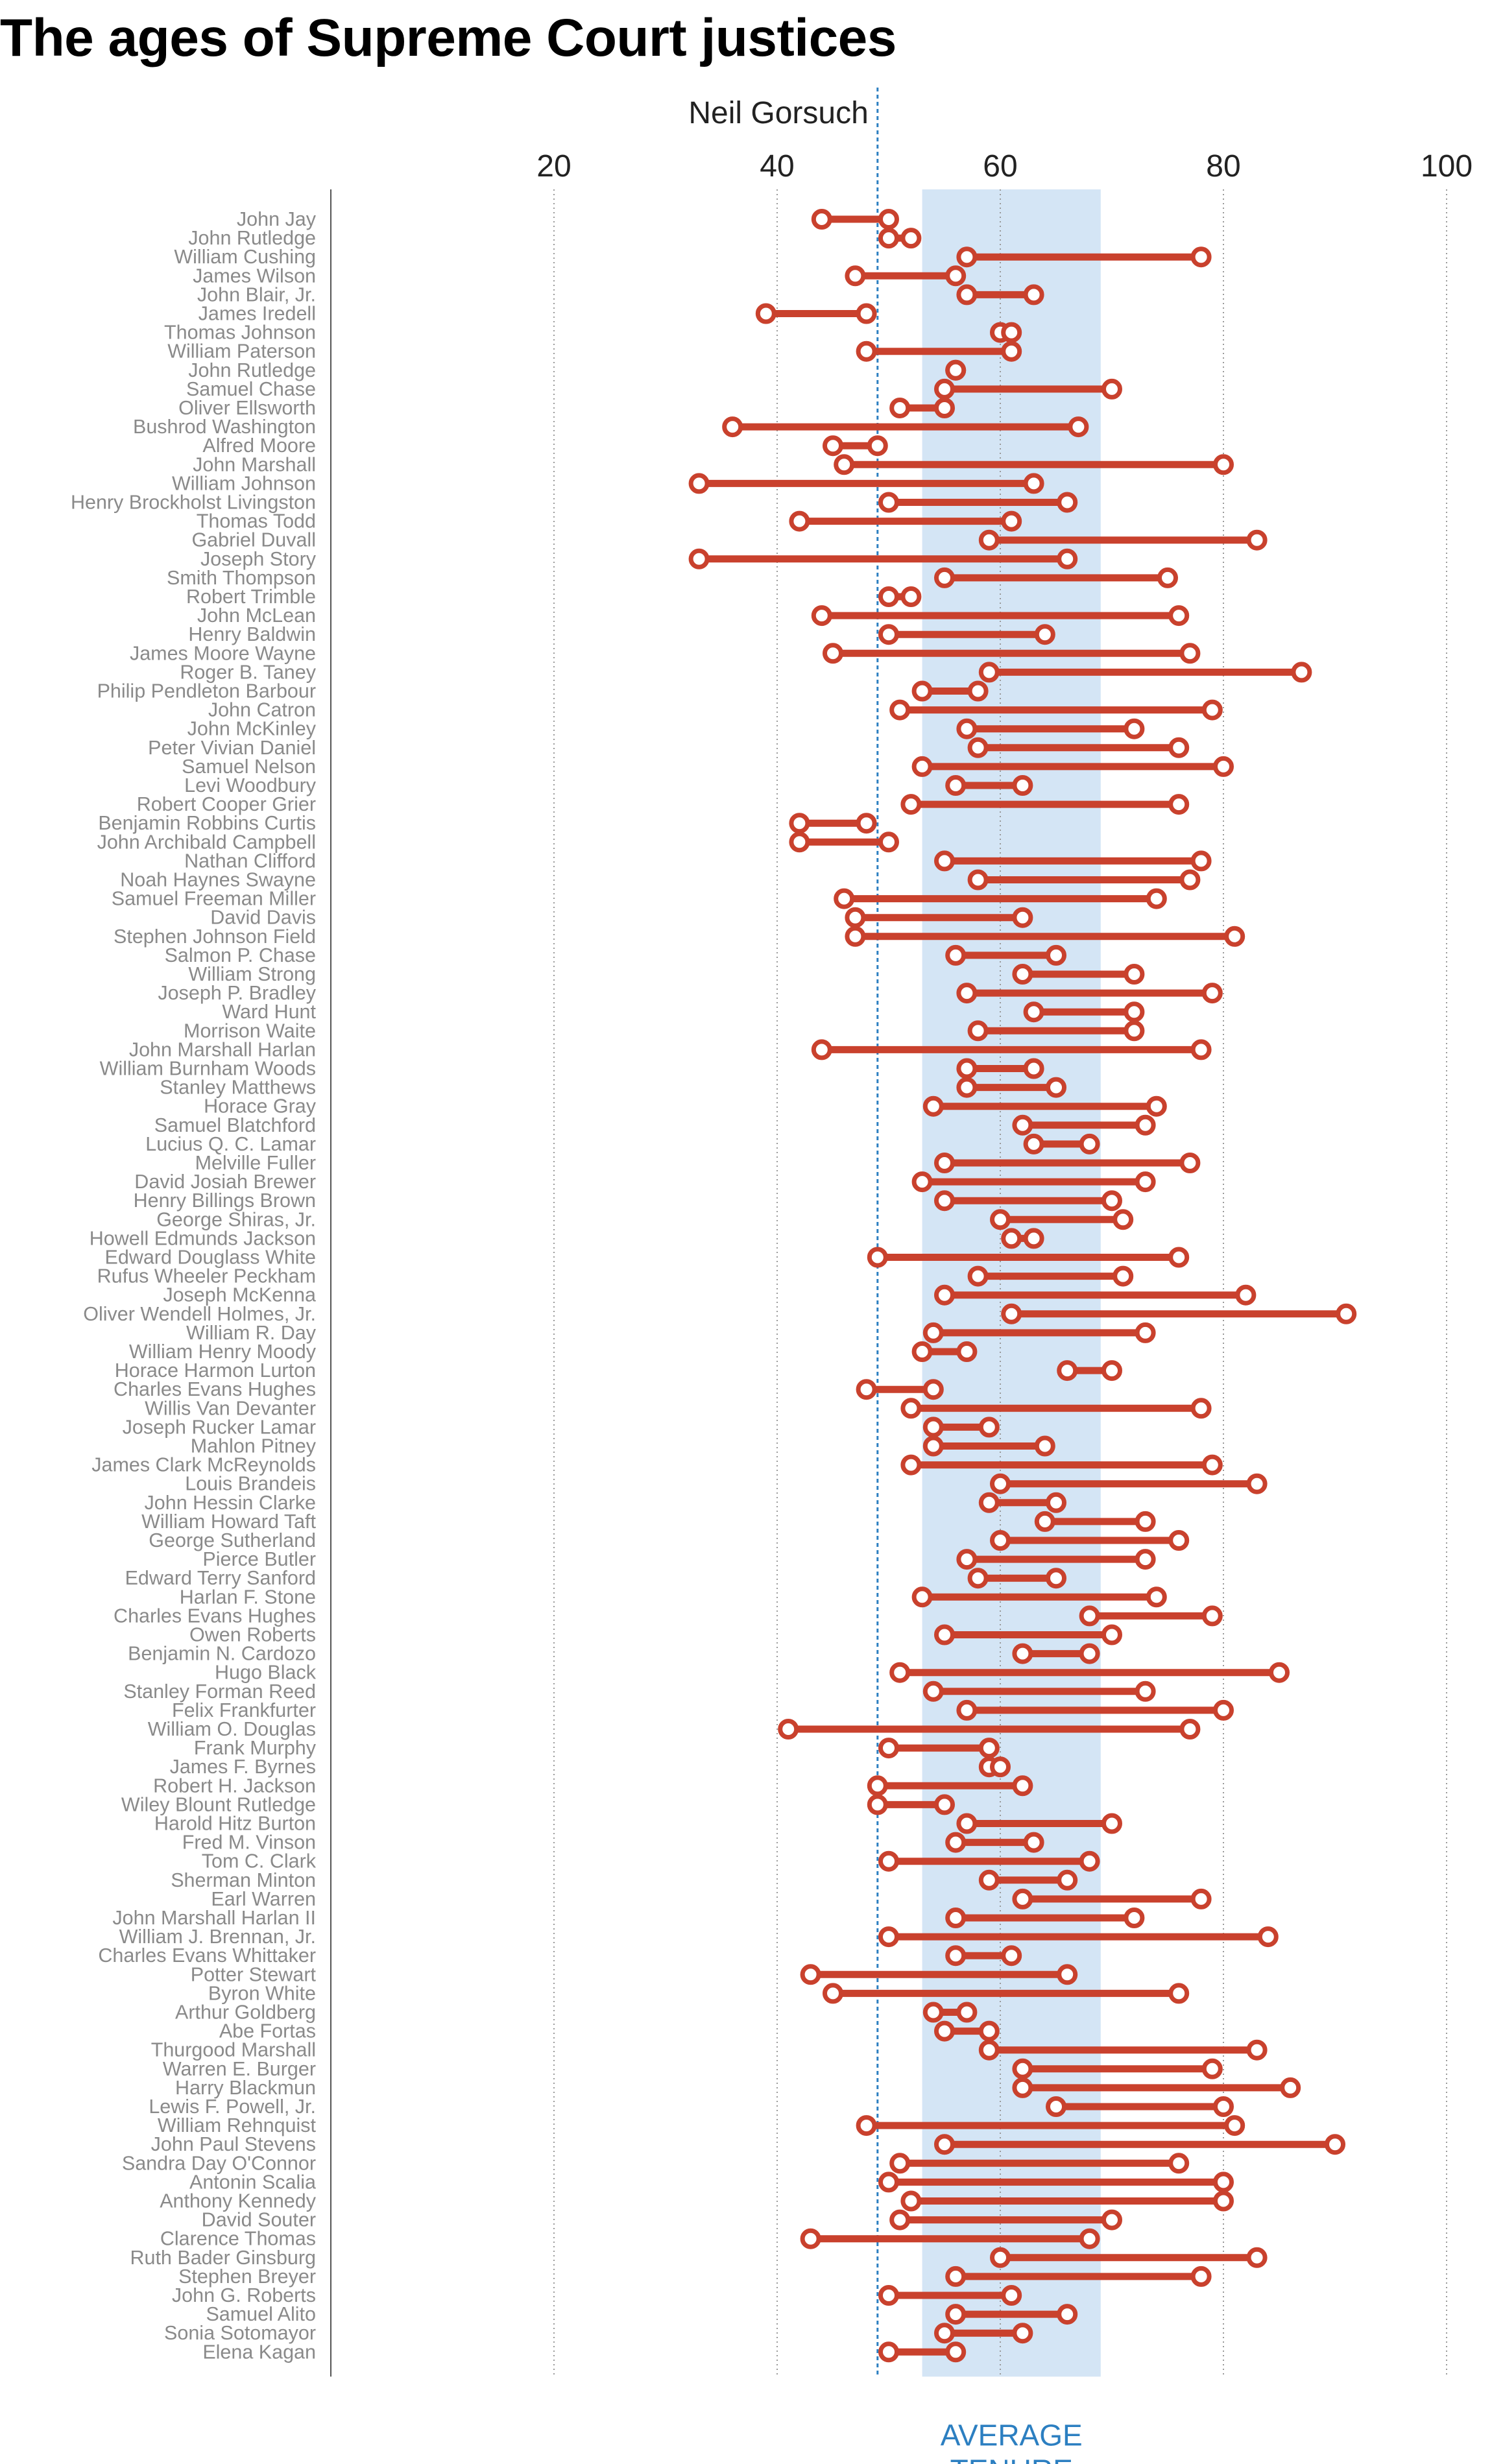 The height and width of the screenshot is (2464, 1492). I want to click on justice-name: Samuel Freeman Miller, so click(214, 899).